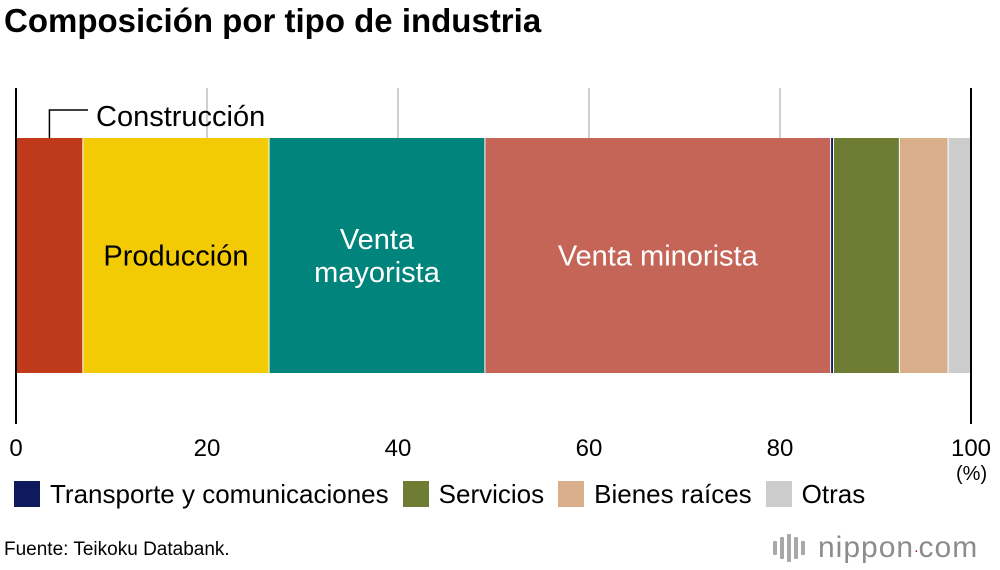 This screenshot has height=570, width=1000. I want to click on x-tick-label-100: 100, so click(971, 448).